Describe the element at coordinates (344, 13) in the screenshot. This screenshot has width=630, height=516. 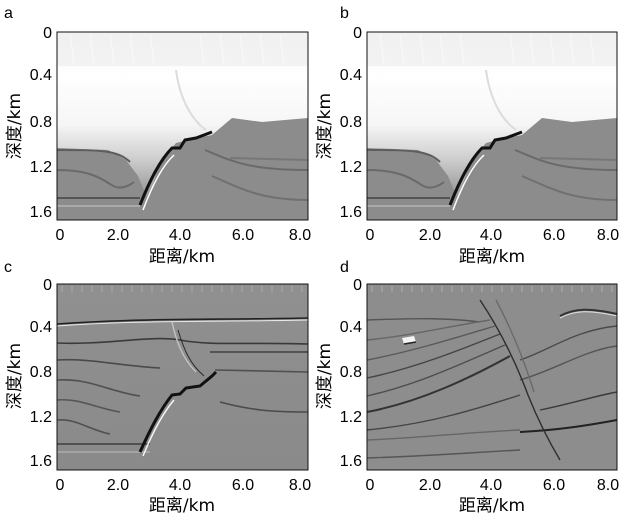
I see `panel-label: b` at that location.